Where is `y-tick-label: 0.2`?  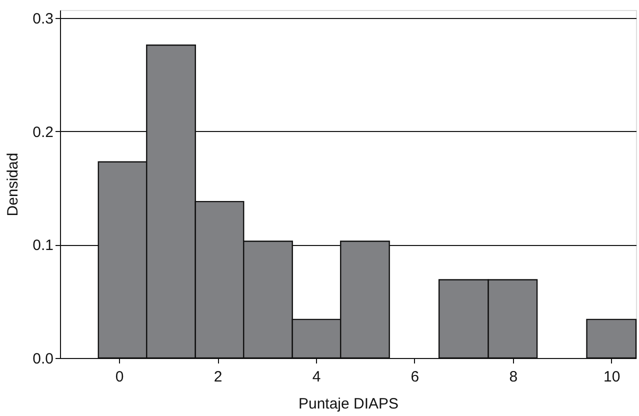
y-tick-label: 0.2 is located at coordinates (43, 132).